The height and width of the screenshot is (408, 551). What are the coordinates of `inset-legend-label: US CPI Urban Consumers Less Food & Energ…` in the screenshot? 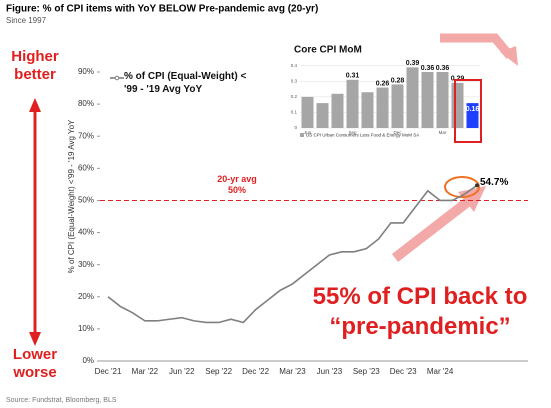 It's located at (362, 135).